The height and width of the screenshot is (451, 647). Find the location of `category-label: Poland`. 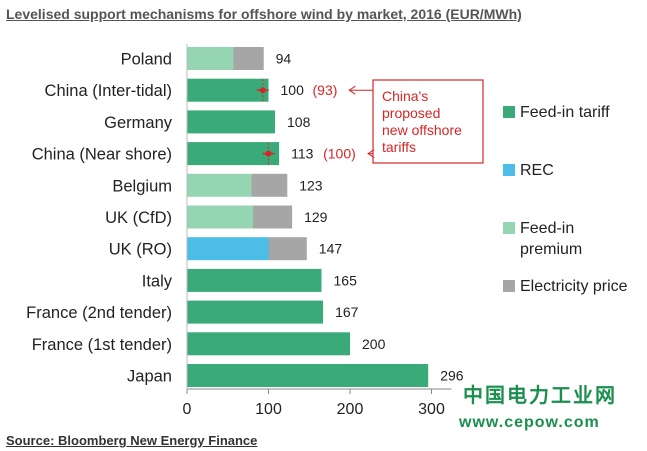

category-label: Poland is located at coordinates (146, 60).